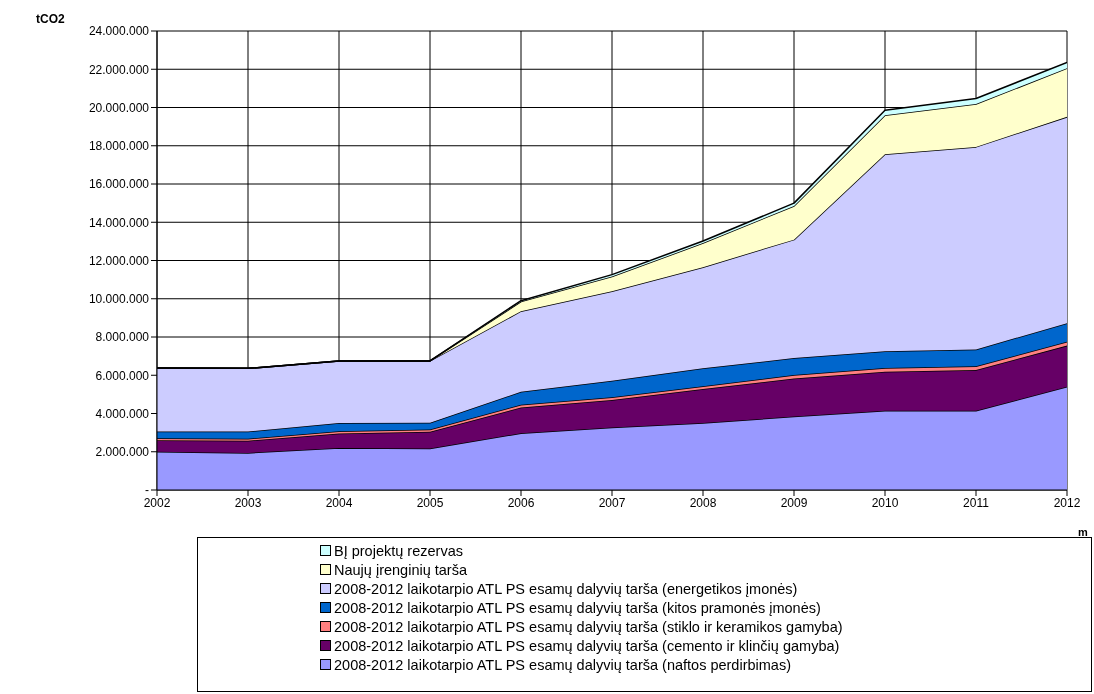  I want to click on x-axis-title: m, so click(1083, 532).